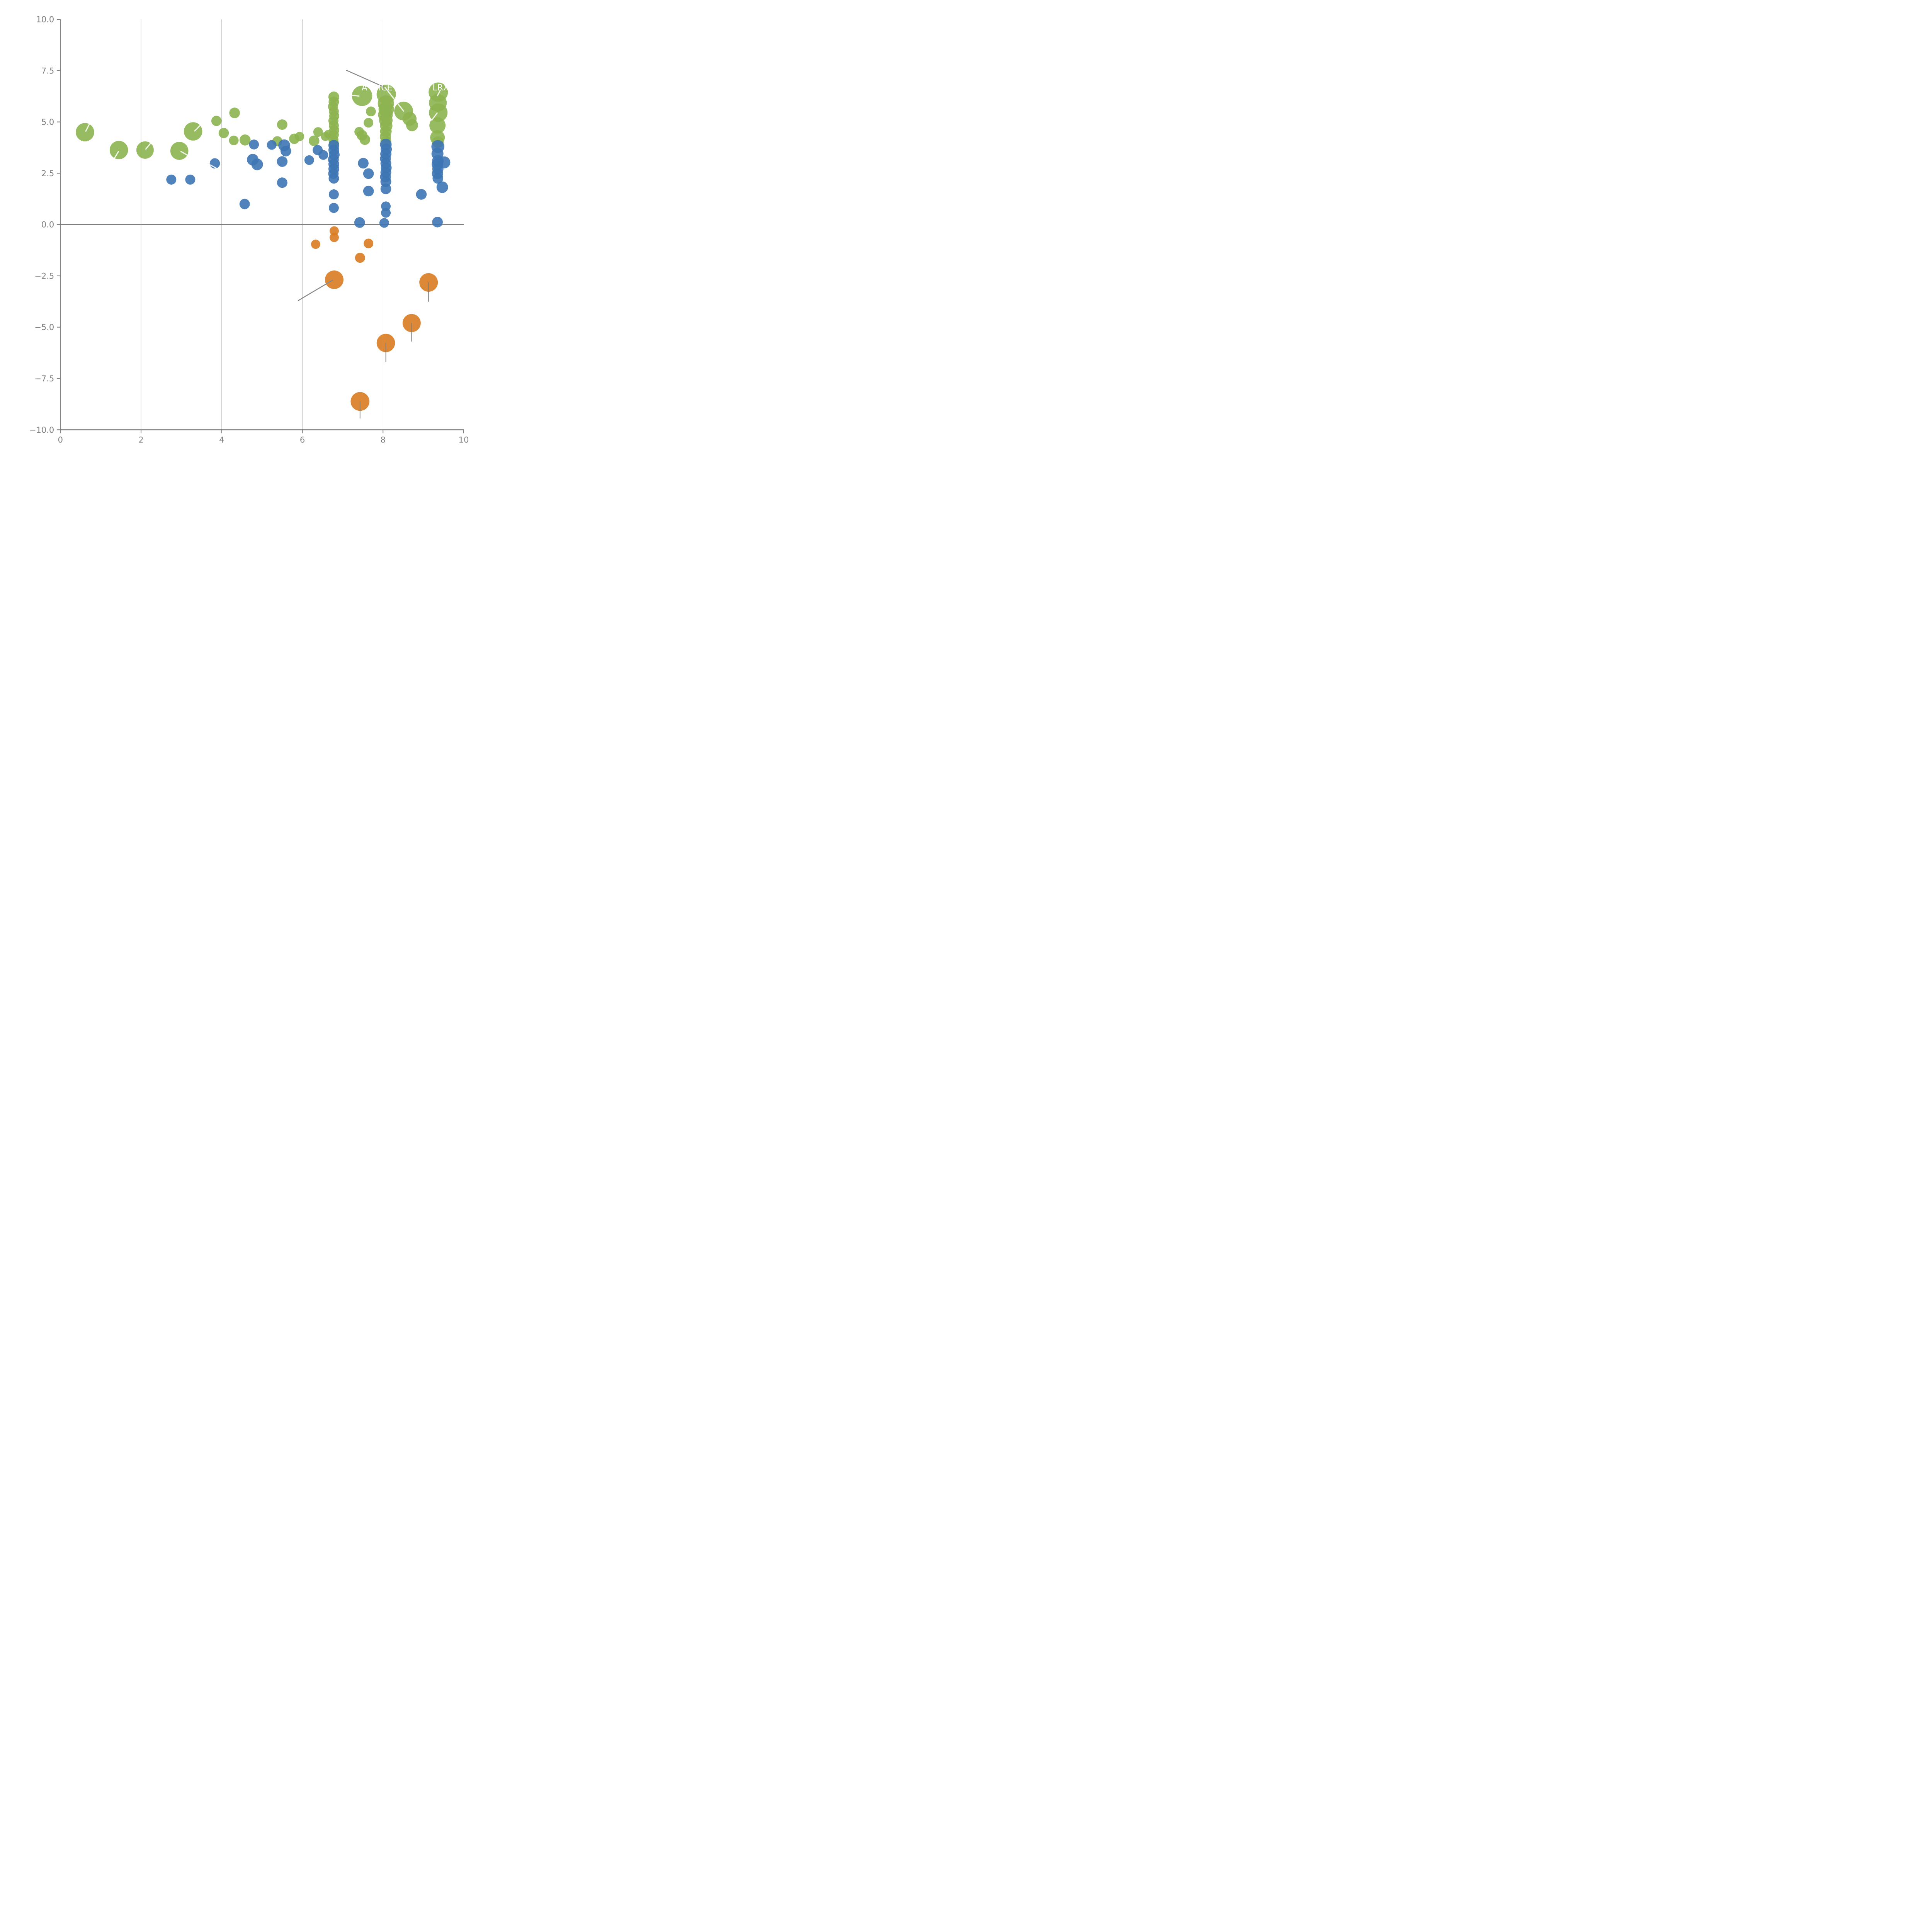 Image resolution: width=1932 pixels, height=1932 pixels. Describe the element at coordinates (464, 439) in the screenshot. I see `x-tick-label: 10` at that location.